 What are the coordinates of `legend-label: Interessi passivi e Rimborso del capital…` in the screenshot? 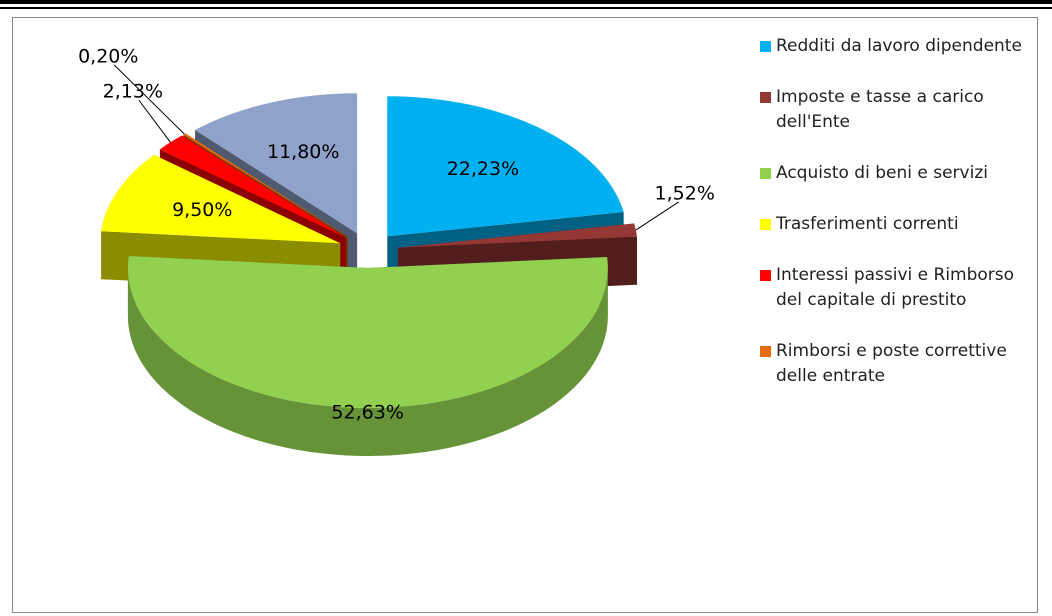 It's located at (895, 287).